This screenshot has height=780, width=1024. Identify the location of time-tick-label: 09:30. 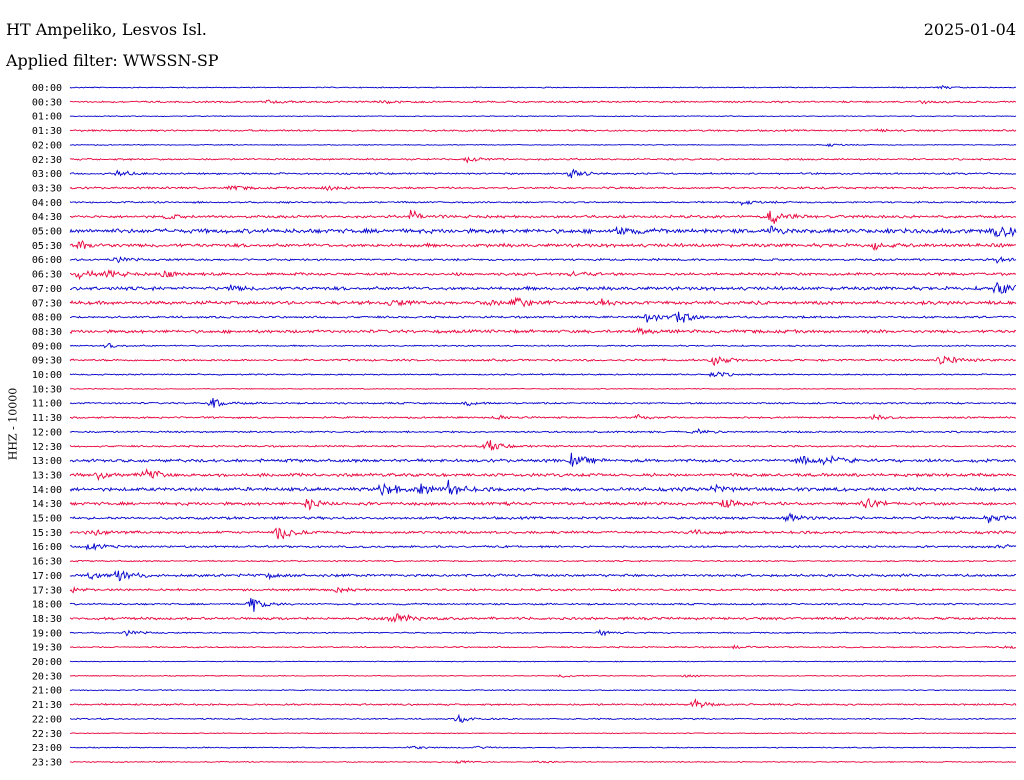
(47, 361).